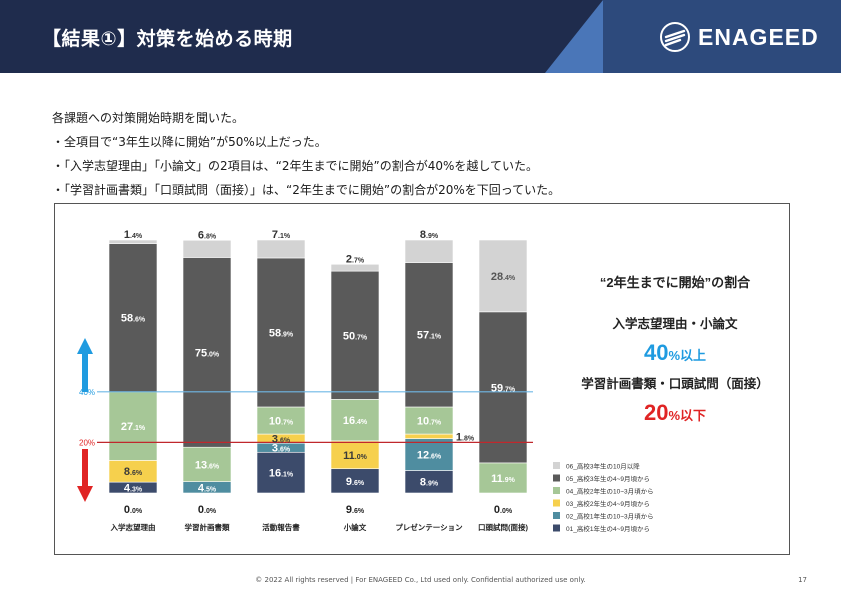 The image size is (841, 595). Describe the element at coordinates (675, 37) in the screenshot. I see `enageed-logo-icon` at that location.